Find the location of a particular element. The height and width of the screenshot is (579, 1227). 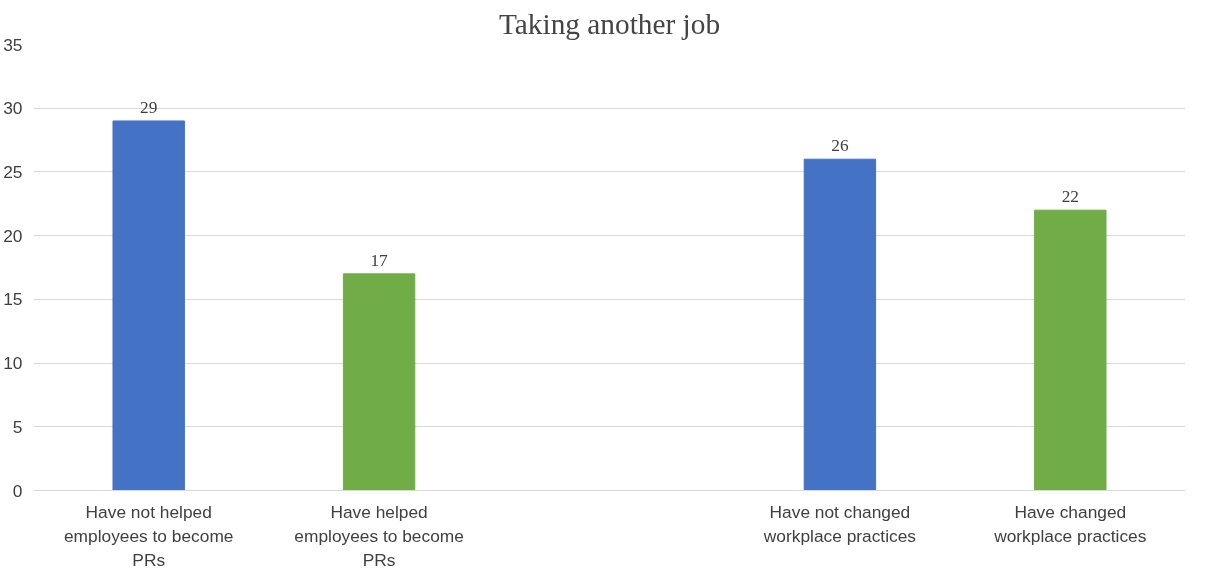

data-label: 29 is located at coordinates (149, 107).